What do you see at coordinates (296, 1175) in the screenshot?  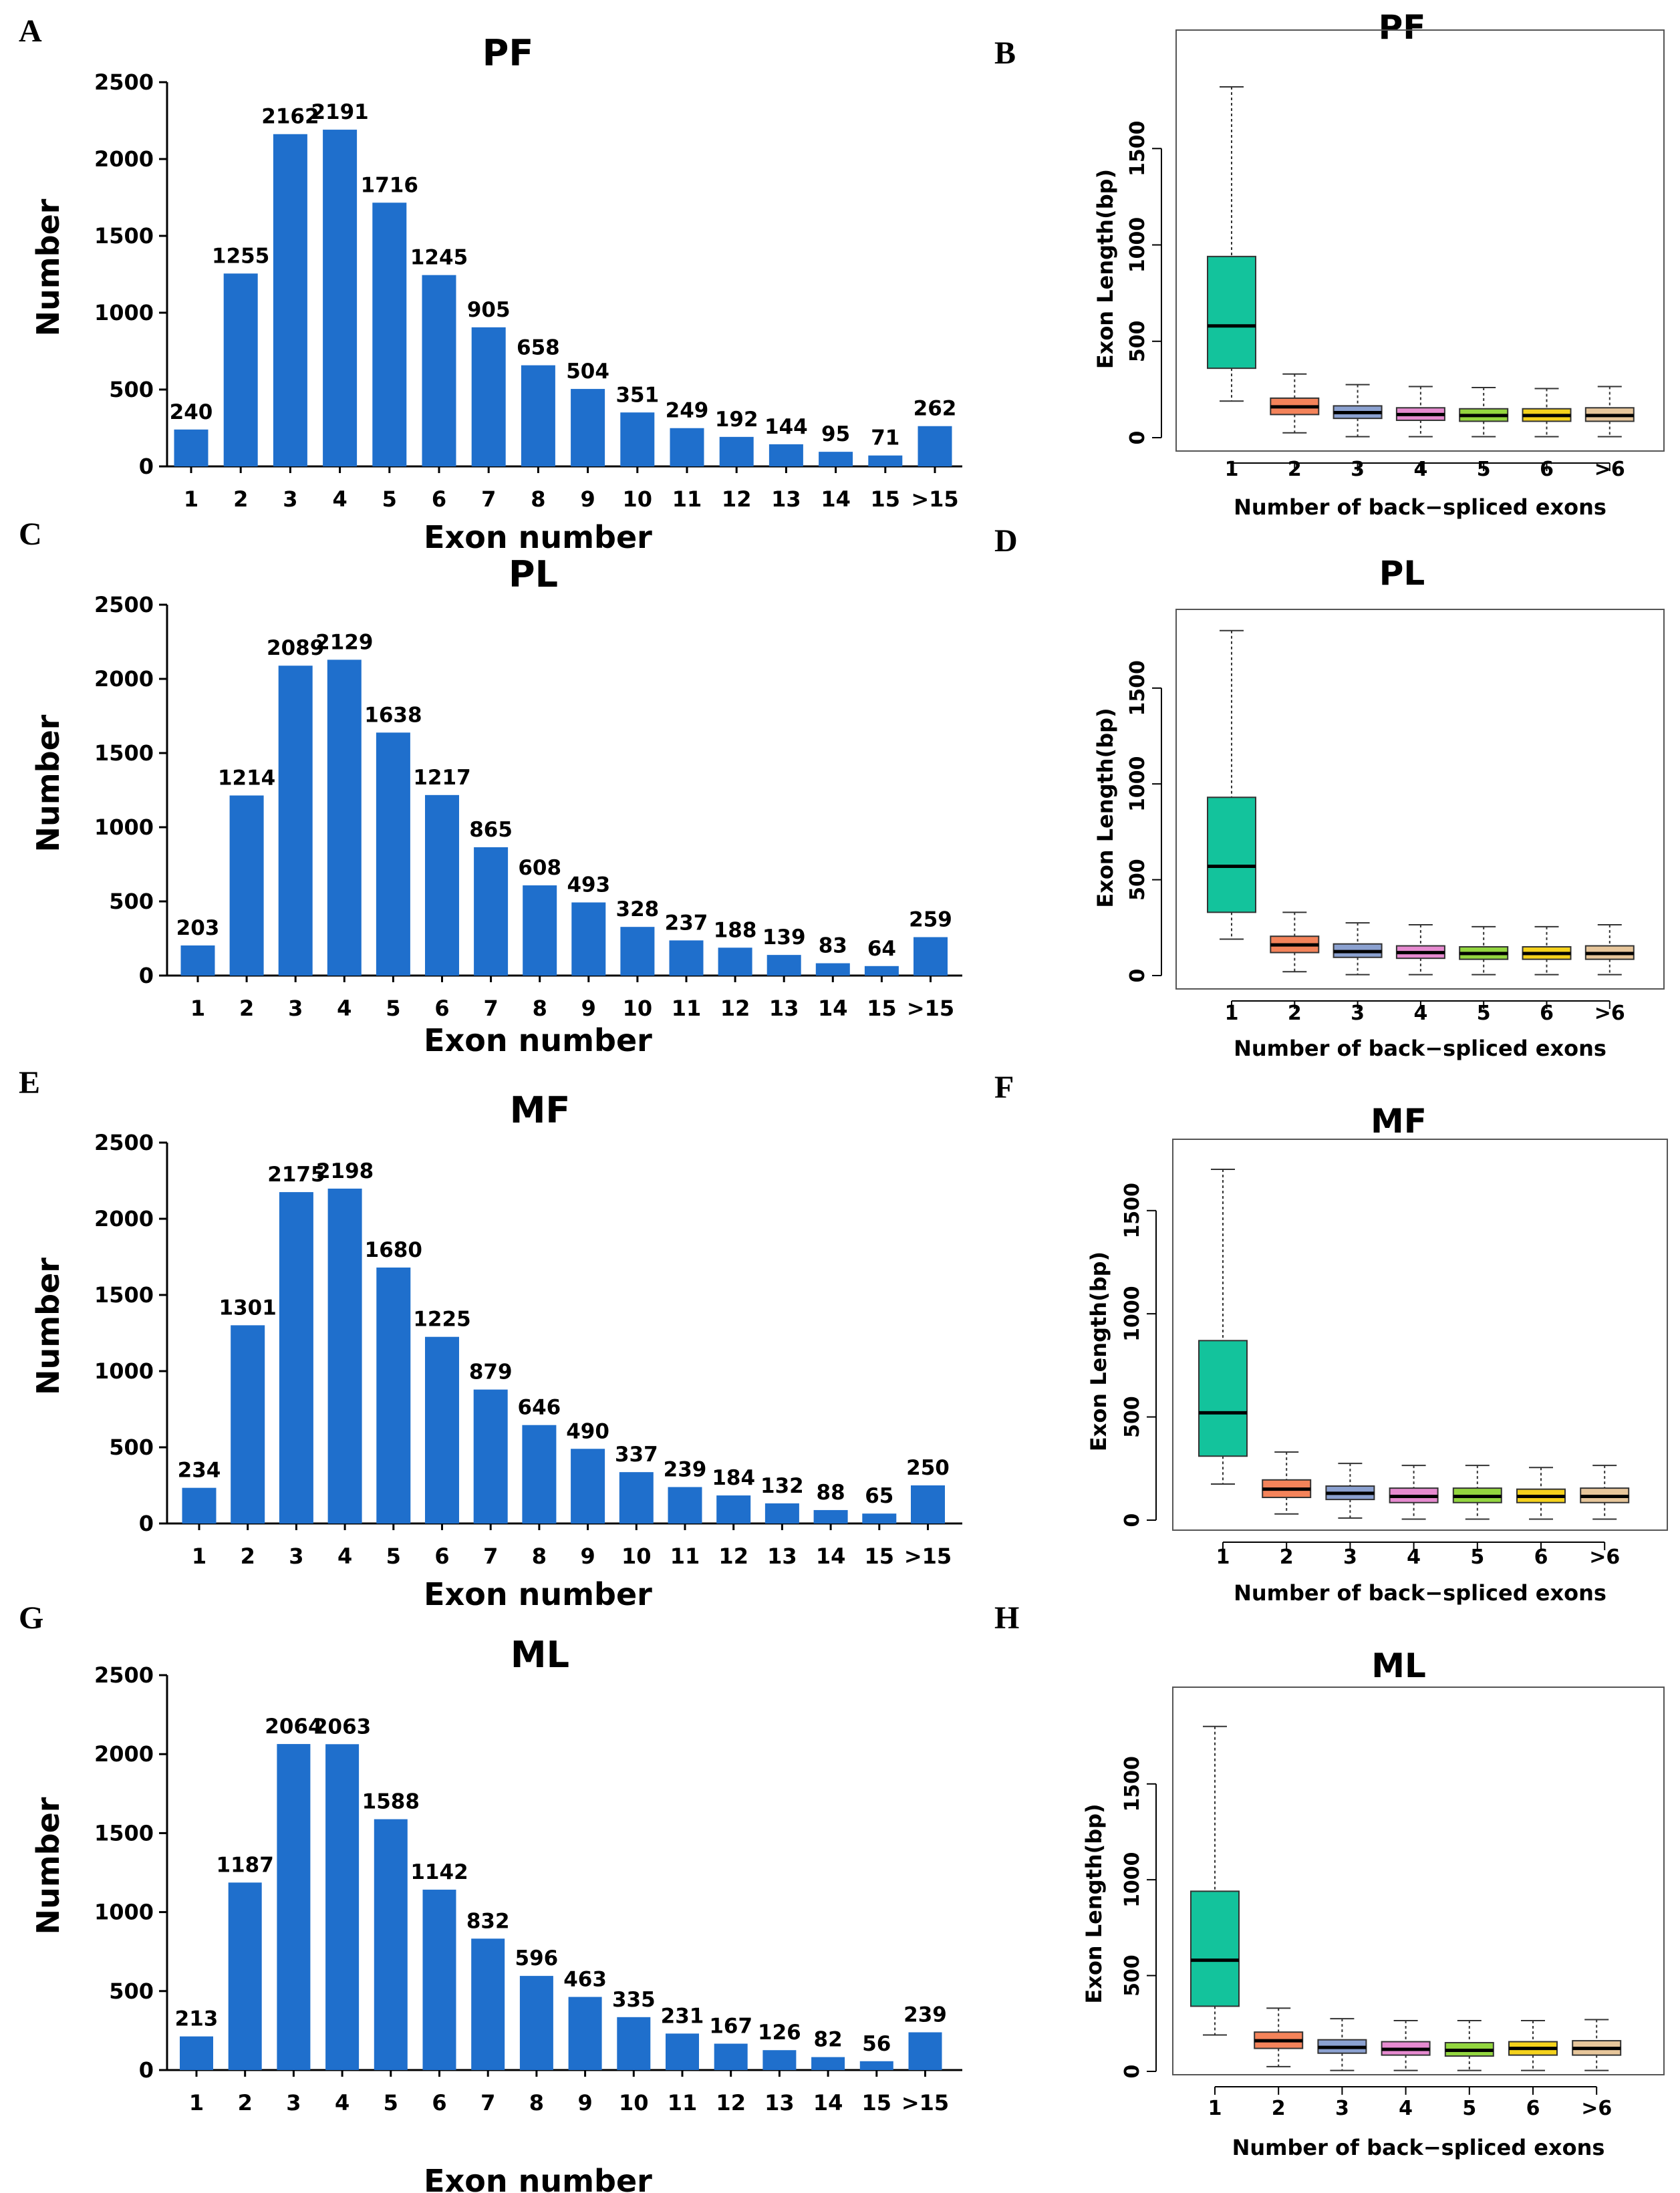 I see `data-label: 2175` at bounding box center [296, 1175].